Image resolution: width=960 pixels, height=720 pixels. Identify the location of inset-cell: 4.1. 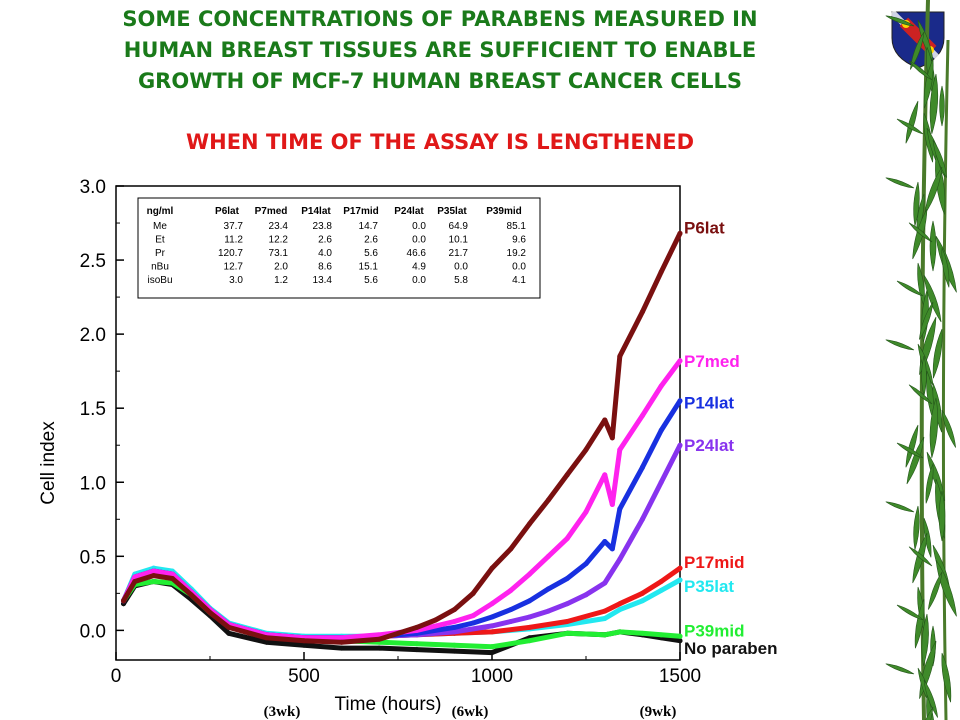
(519, 280).